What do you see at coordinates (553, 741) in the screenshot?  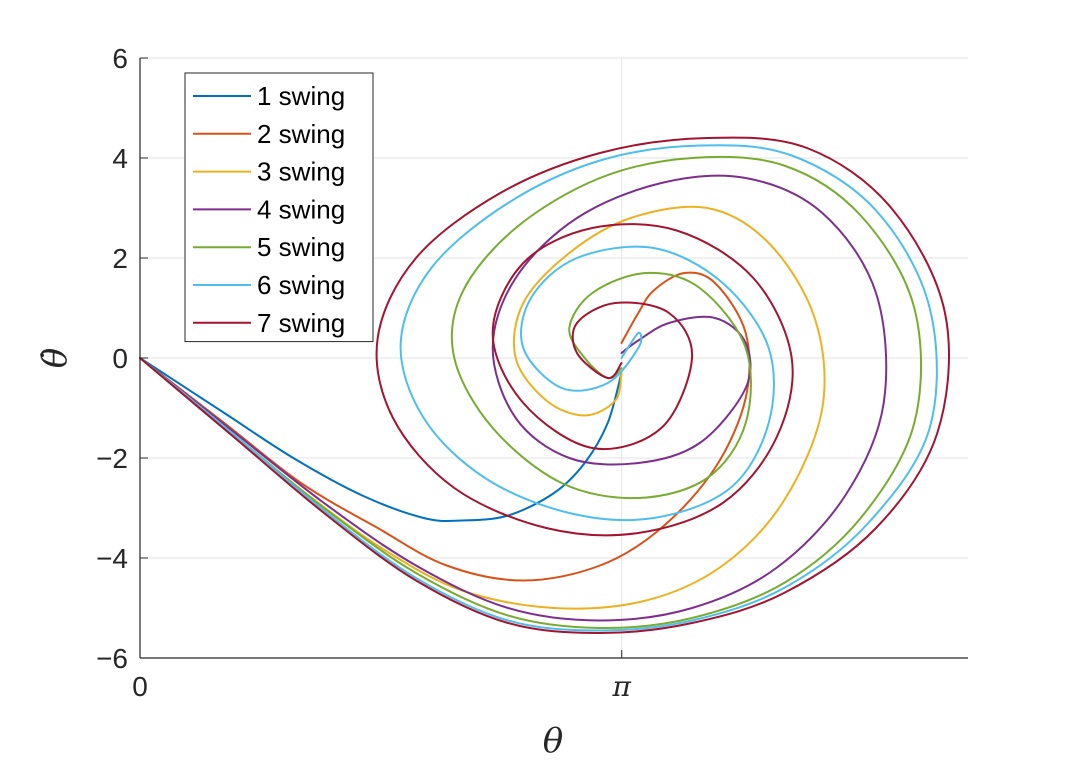 I see `x-axis-label: θ` at bounding box center [553, 741].